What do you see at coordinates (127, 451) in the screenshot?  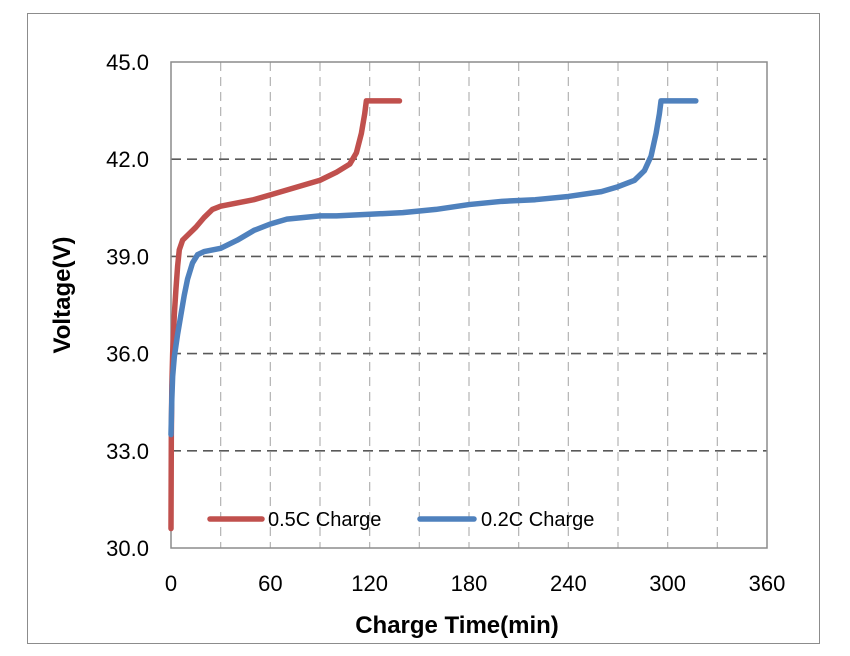 I see `y-tick-label: 33.0` at bounding box center [127, 451].